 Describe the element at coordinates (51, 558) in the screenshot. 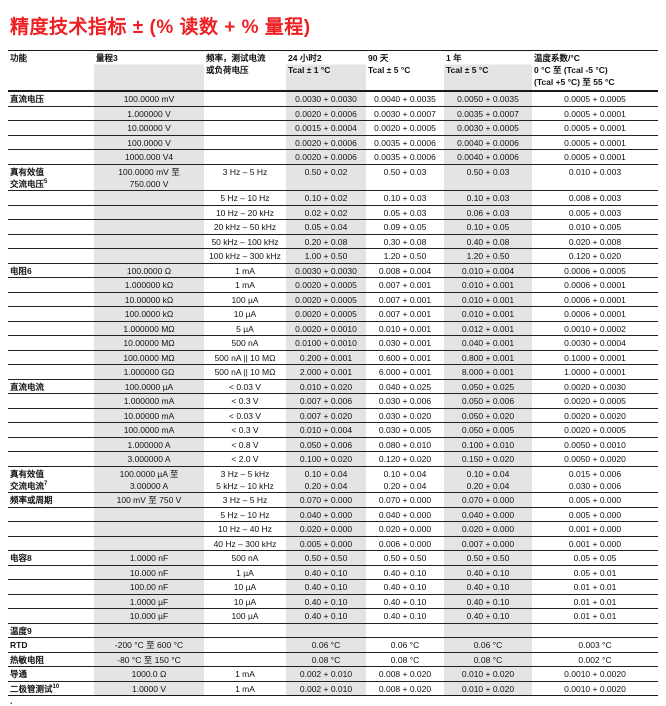

I see `cell-function: 电容8` at that location.